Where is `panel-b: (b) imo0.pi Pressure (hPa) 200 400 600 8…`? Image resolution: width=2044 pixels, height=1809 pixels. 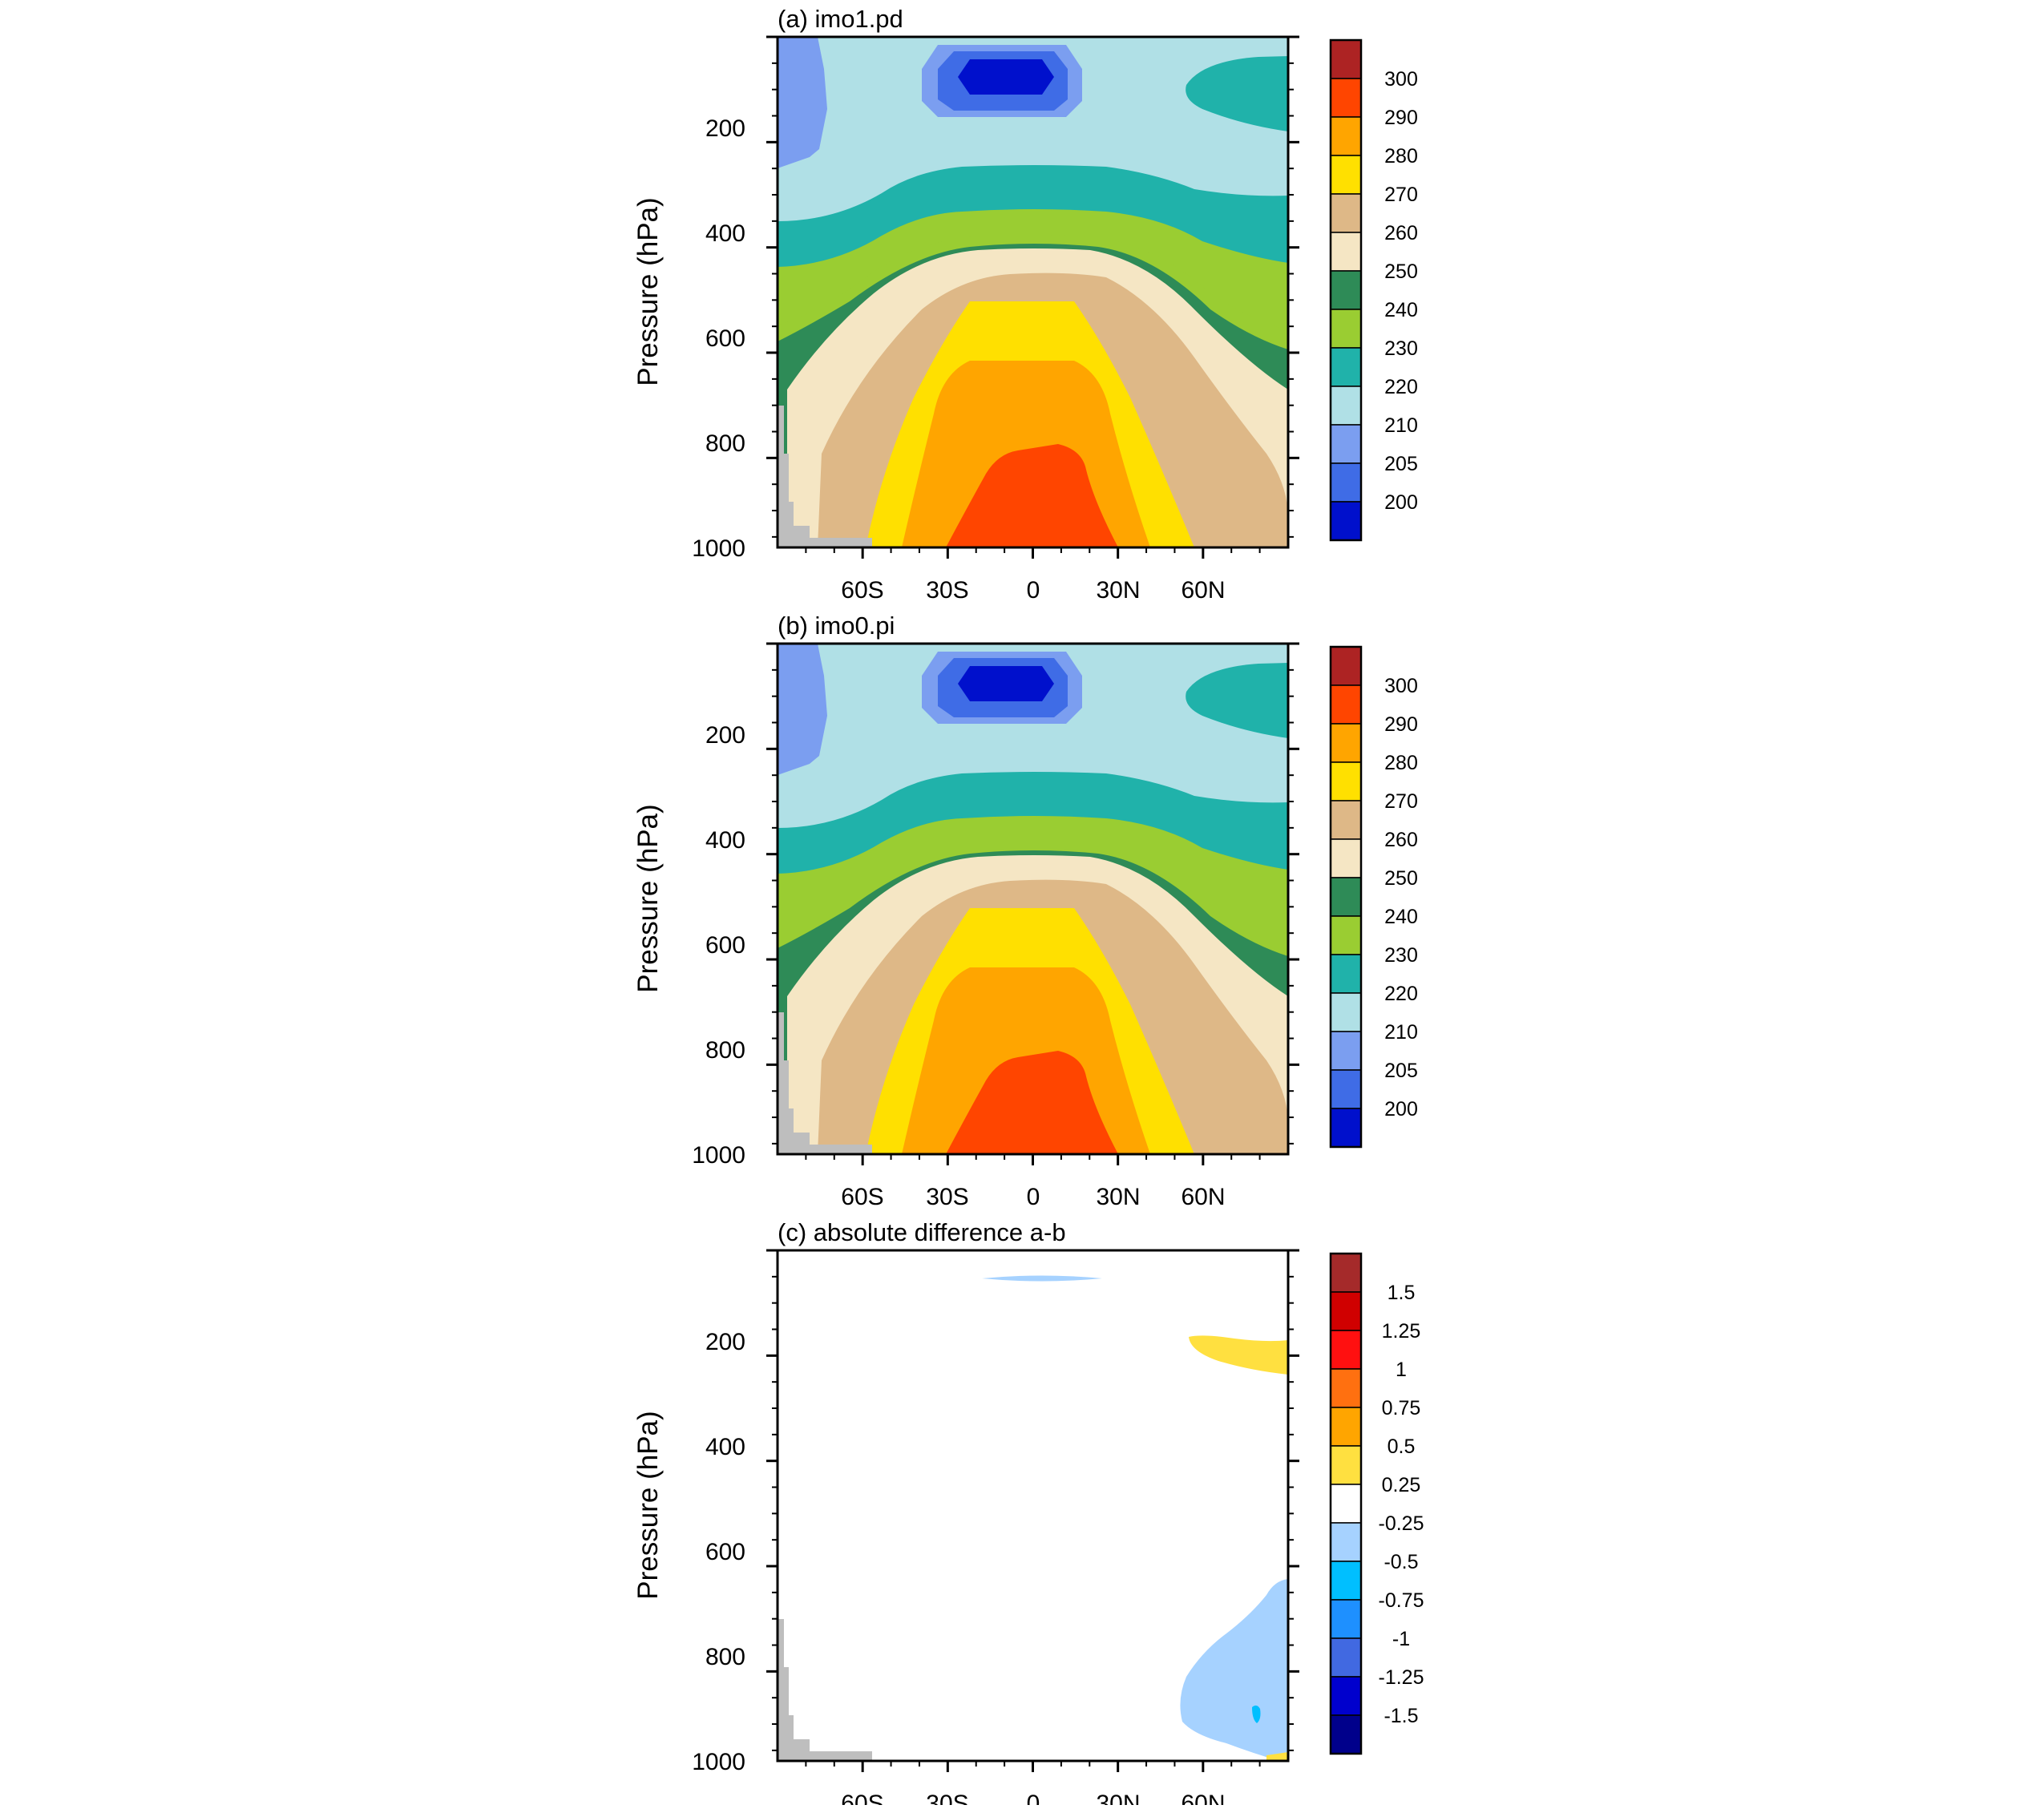
panel-b: (b) imo0.pi Pressure (hPa) 200 400 600 8… is located at coordinates (1025, 911).